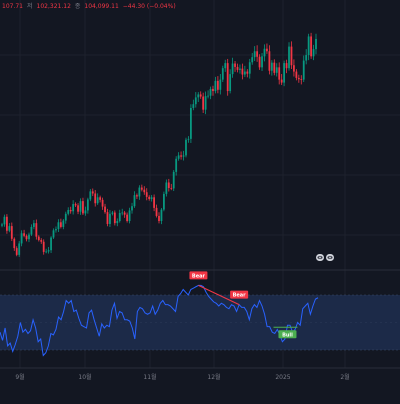  What do you see at coordinates (320, 257) in the screenshot?
I see `eye-off-icon` at bounding box center [320, 257].